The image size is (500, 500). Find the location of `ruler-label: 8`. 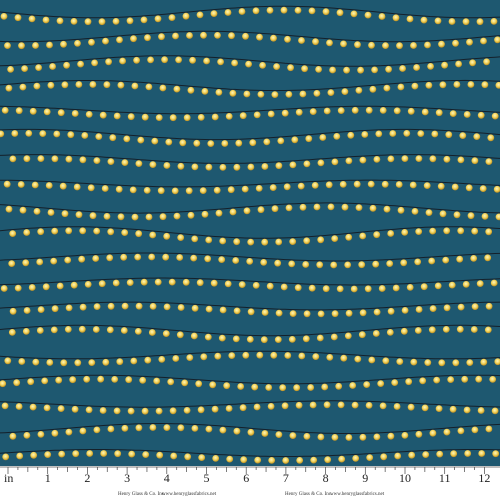

ruler-label: 8 is located at coordinates (326, 478).